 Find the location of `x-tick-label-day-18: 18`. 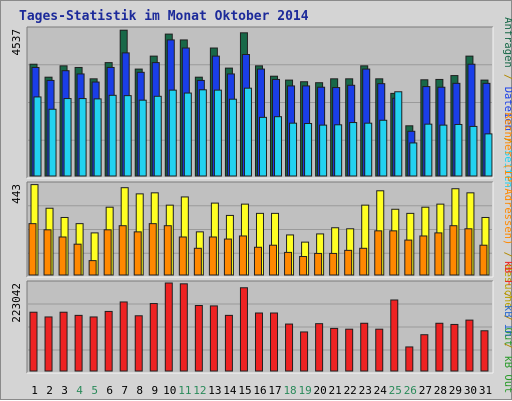

x-tick-label-day-18: 18 is located at coordinates (289, 390).